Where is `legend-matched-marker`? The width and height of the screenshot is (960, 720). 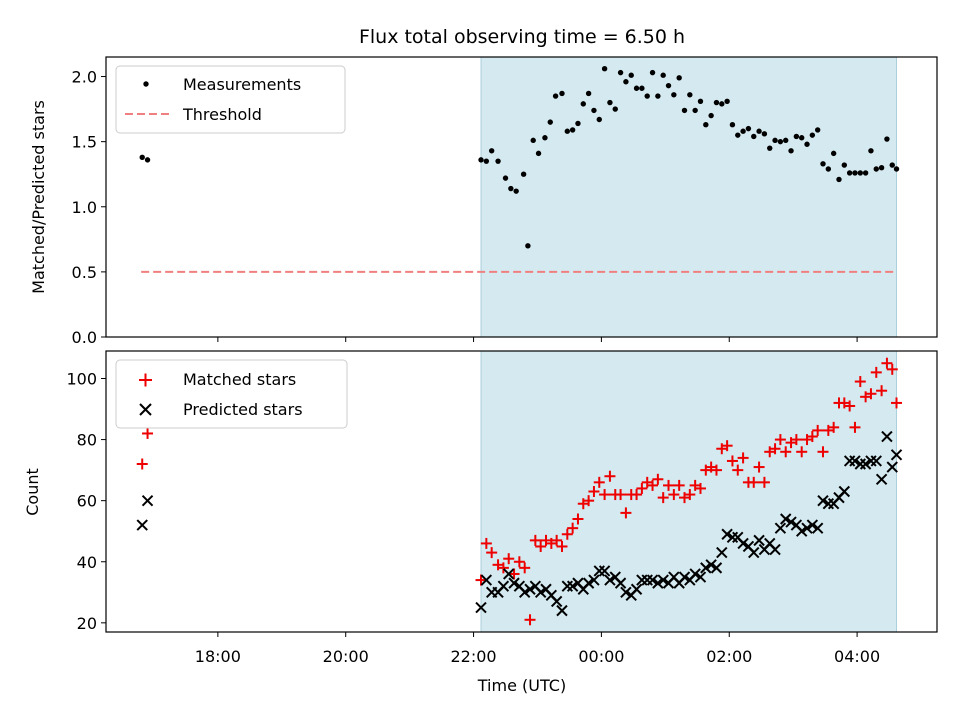 legend-matched-marker is located at coordinates (145, 380).